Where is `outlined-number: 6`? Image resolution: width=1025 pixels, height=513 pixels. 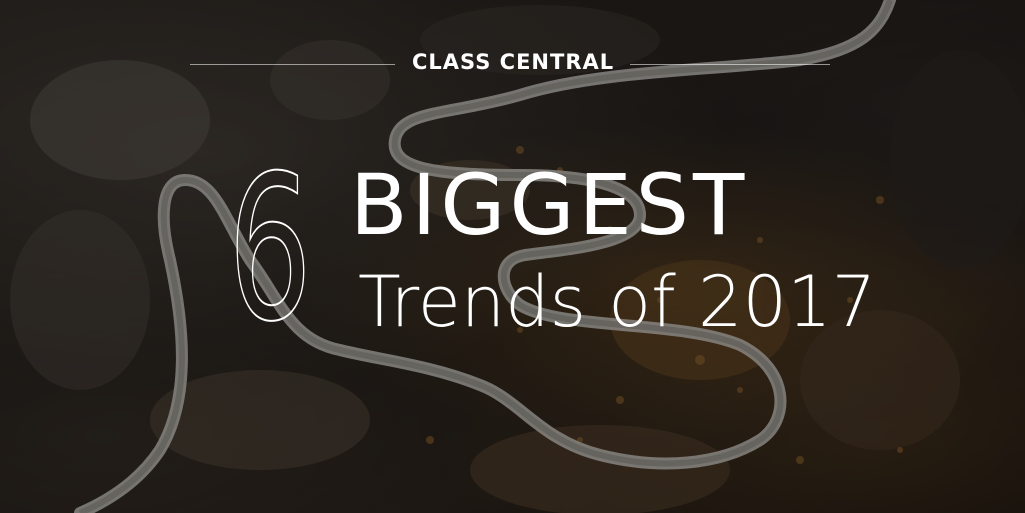 outlined-number: 6 is located at coordinates (269, 249).